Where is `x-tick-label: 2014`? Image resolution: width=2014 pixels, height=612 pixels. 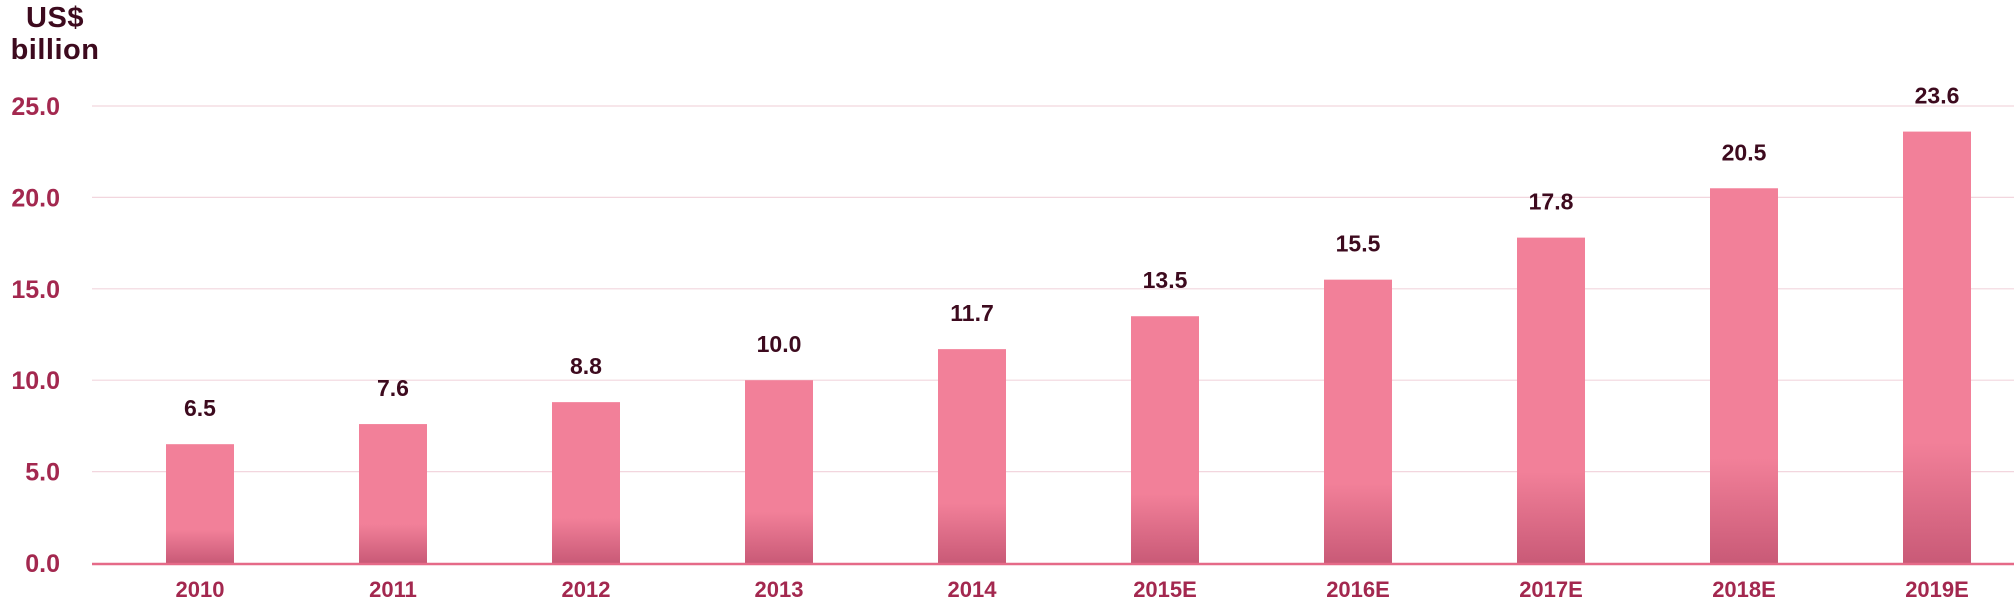 x-tick-label: 2014 is located at coordinates (973, 589).